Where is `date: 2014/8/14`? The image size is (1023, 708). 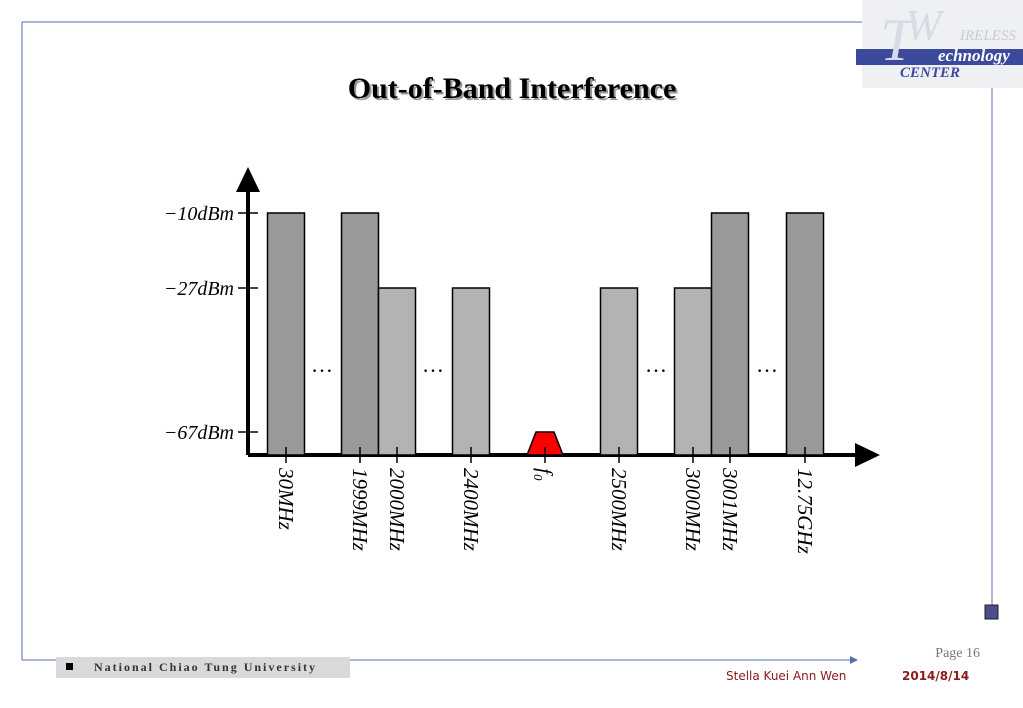
date: 2014/8/14 is located at coordinates (935, 676).